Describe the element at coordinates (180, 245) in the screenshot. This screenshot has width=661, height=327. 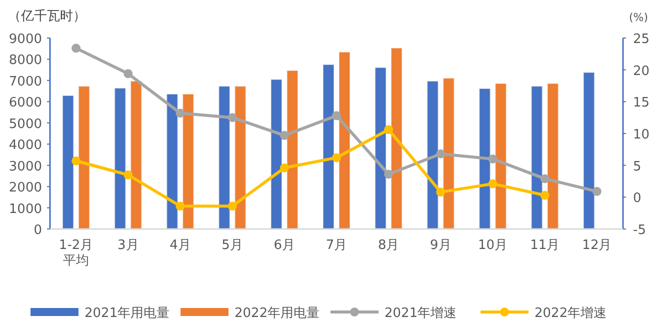
I see `x-tick-label: 4月` at that location.